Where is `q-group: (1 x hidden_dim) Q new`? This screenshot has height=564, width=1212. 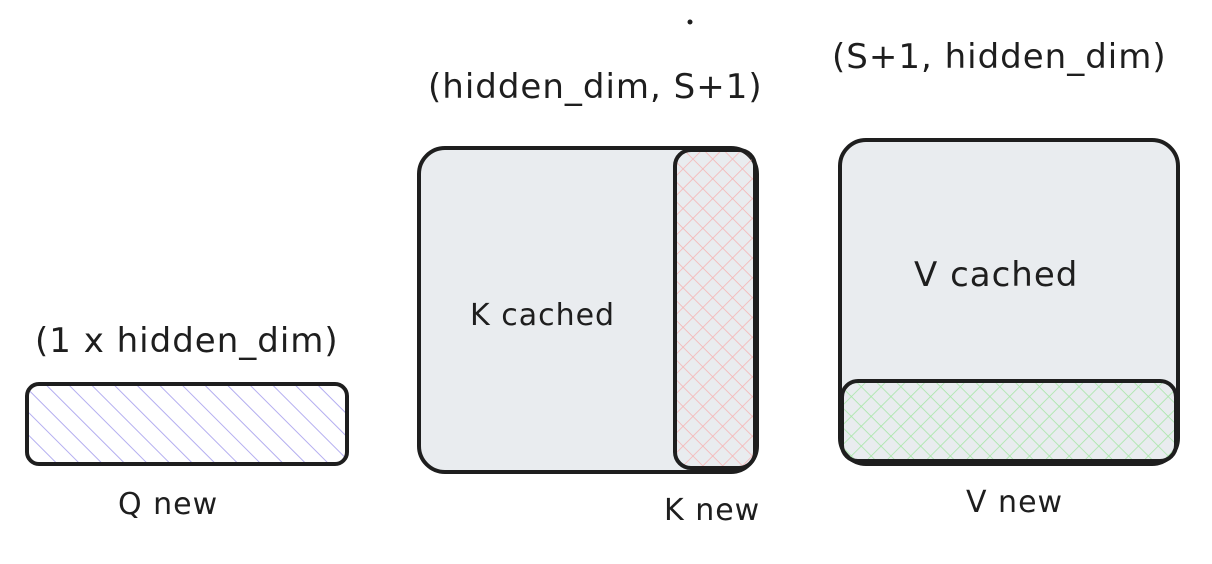
q-group: (1 x hidden_dim) Q new is located at coordinates (187, 421).